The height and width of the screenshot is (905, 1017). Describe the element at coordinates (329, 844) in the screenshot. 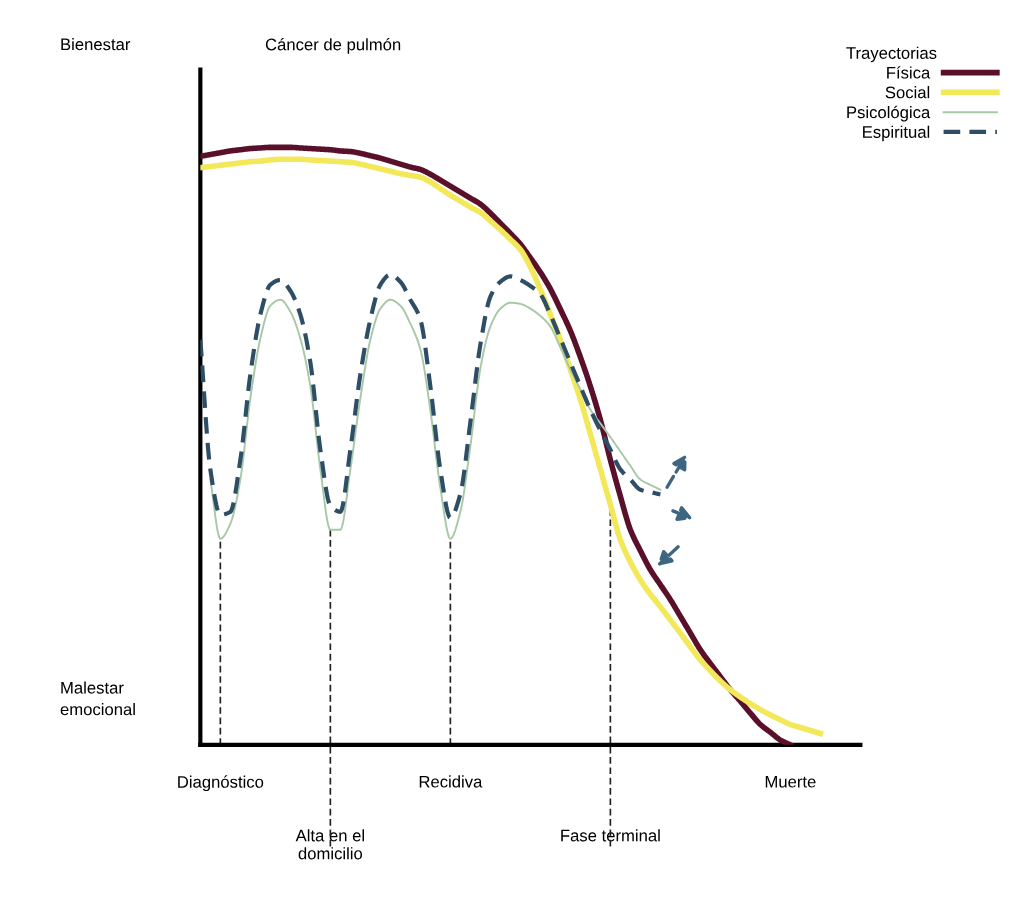

I see `x-tick-label: Alta en el domicilio` at that location.